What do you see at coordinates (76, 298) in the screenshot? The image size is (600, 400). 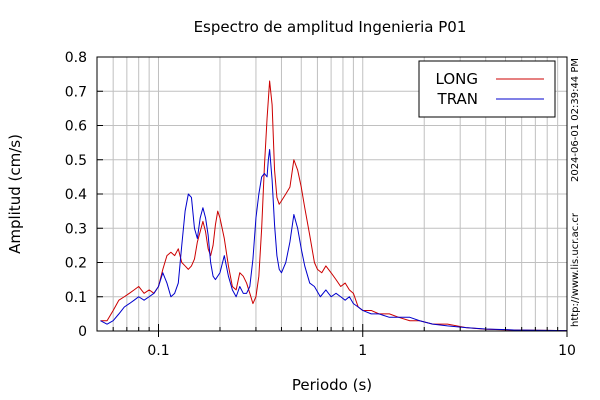 I see `y-tick-label: 0.1` at bounding box center [76, 298].